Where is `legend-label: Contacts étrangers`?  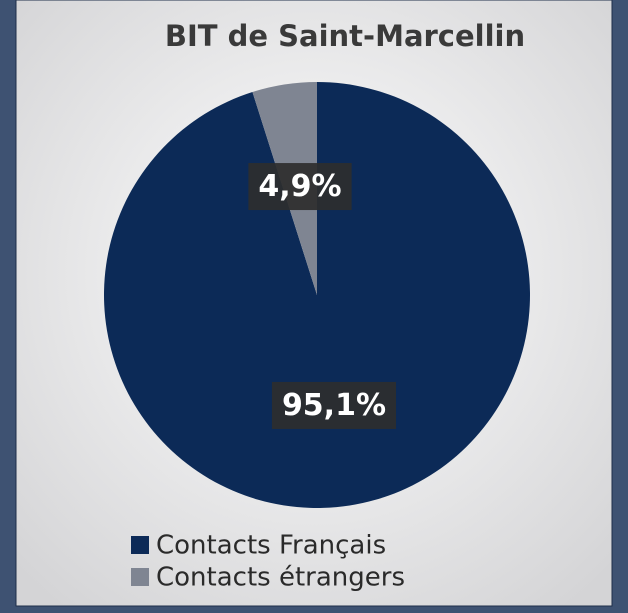 legend-label: Contacts étrangers is located at coordinates (280, 578).